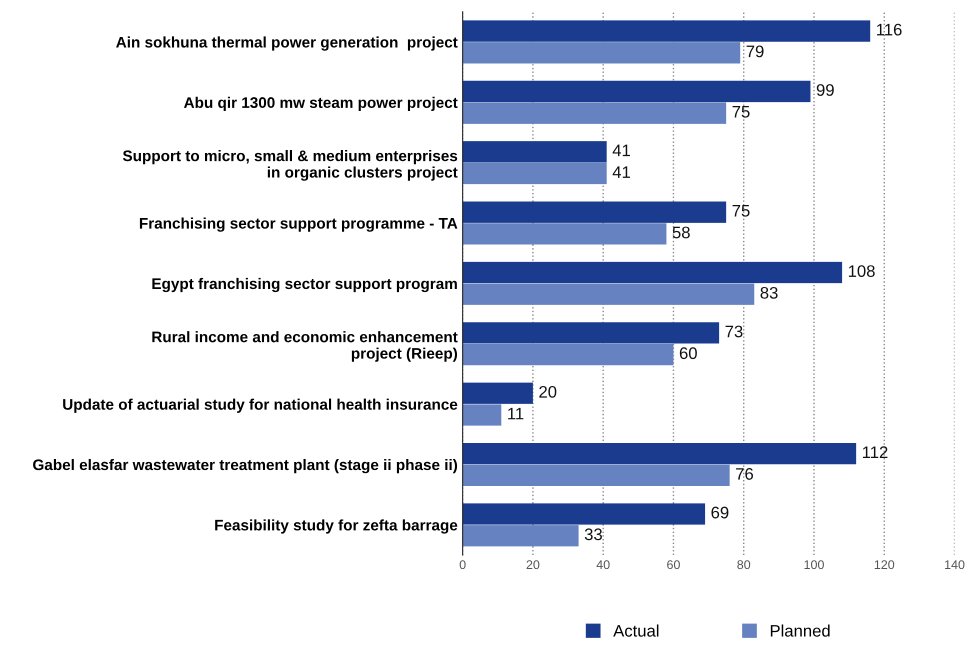 This screenshot has width=974, height=653. What do you see at coordinates (304, 285) in the screenshot?
I see `y-tick-label: Egypt franchising sector support program` at bounding box center [304, 285].